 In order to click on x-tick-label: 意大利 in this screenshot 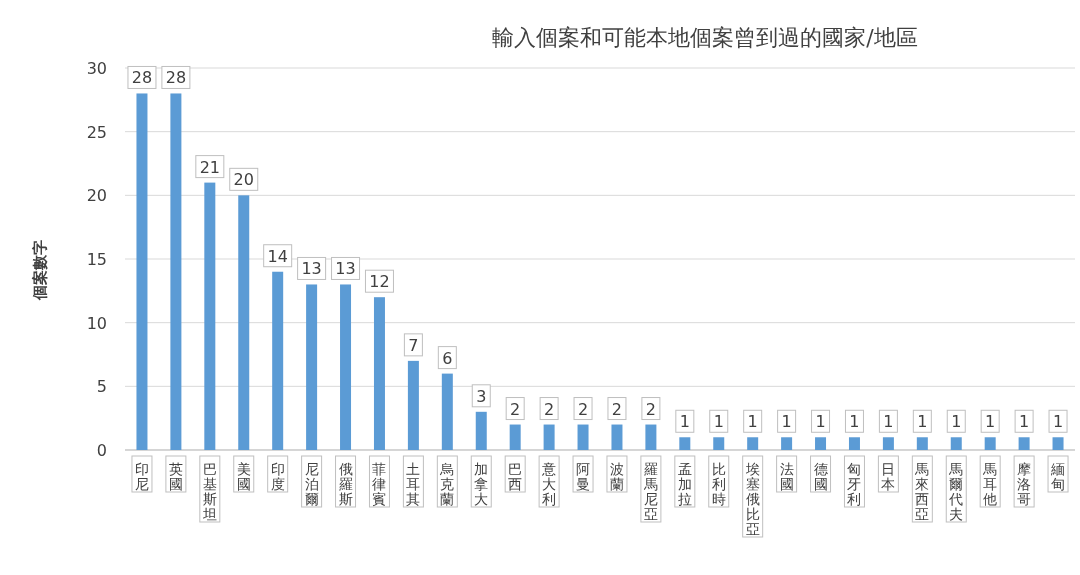, I will do `click(549, 484)`.